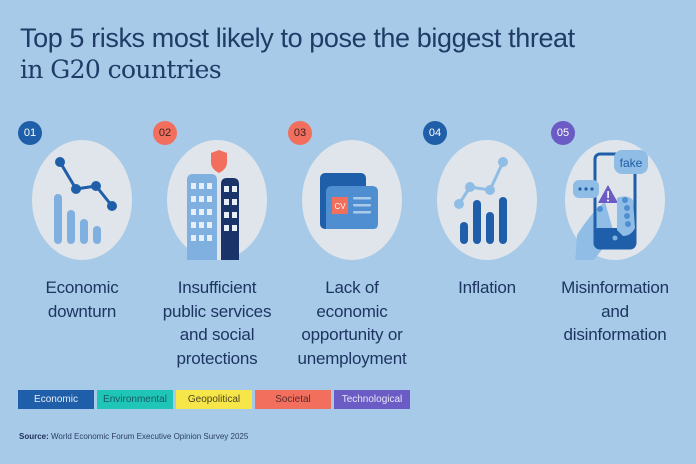 The height and width of the screenshot is (464, 696). What do you see at coordinates (481, 200) in the screenshot?
I see `rising-chart-icon` at bounding box center [481, 200].